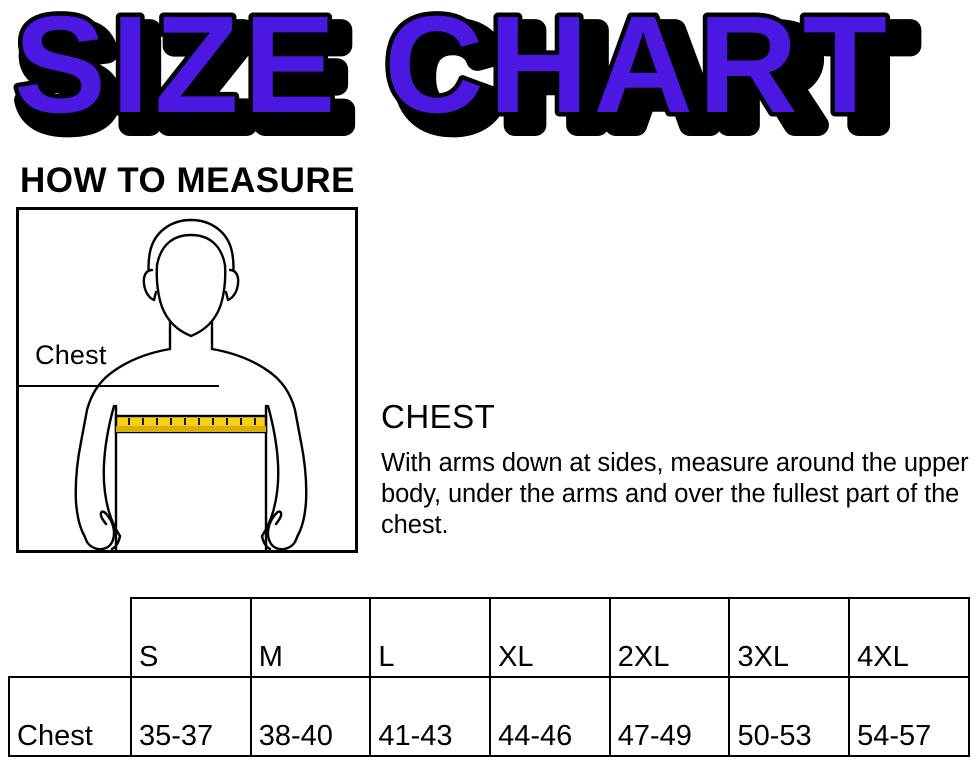 Image resolution: width=978 pixels, height=760 pixels. I want to click on right-arm-outer-lower, so click(300, 492).